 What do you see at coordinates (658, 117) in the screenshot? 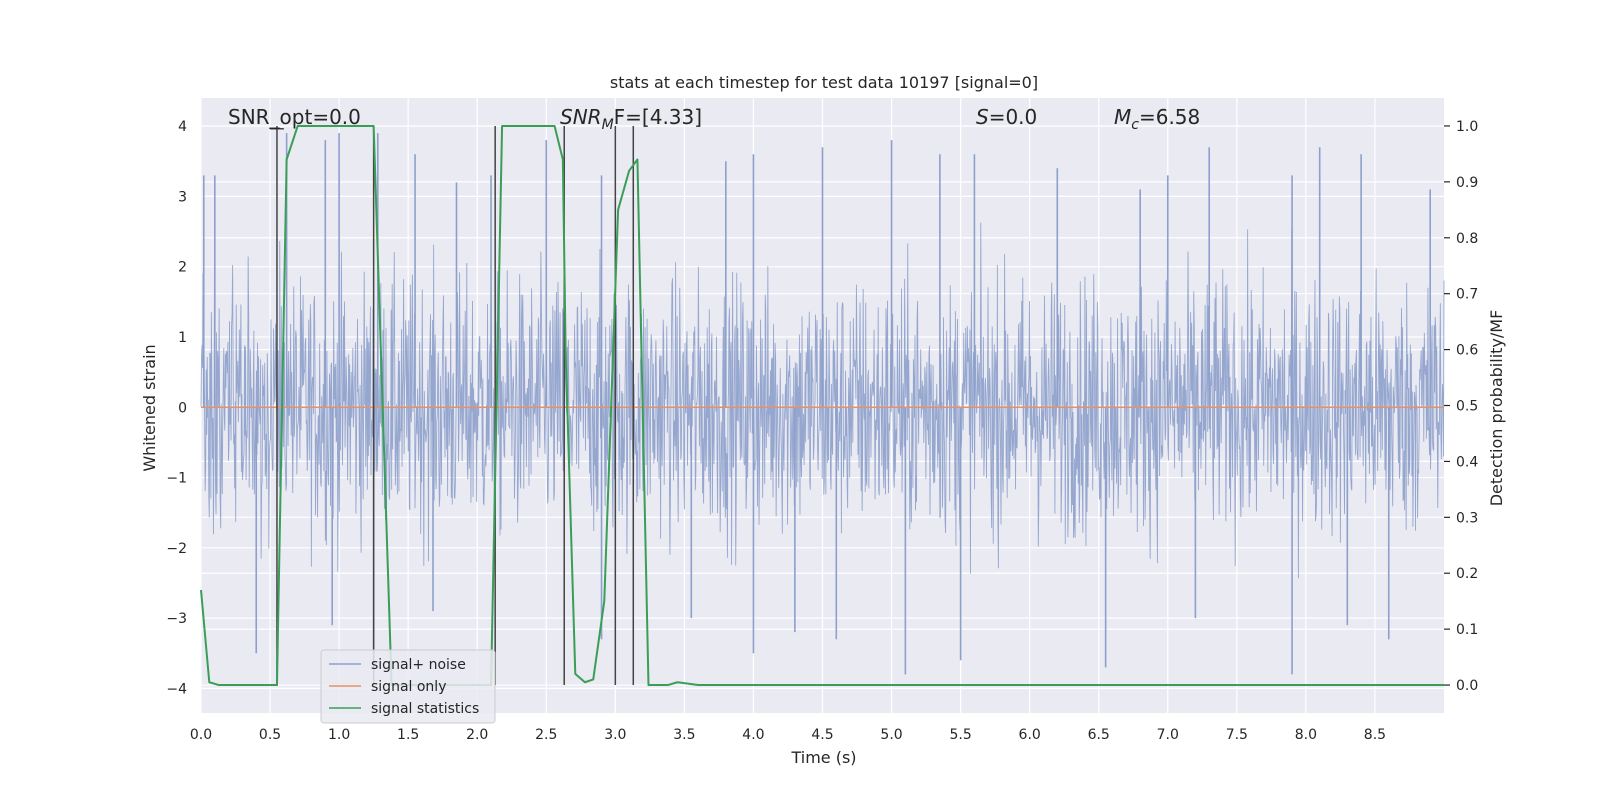
I see `snr-mf-value: F=[4.33]` at bounding box center [658, 117].